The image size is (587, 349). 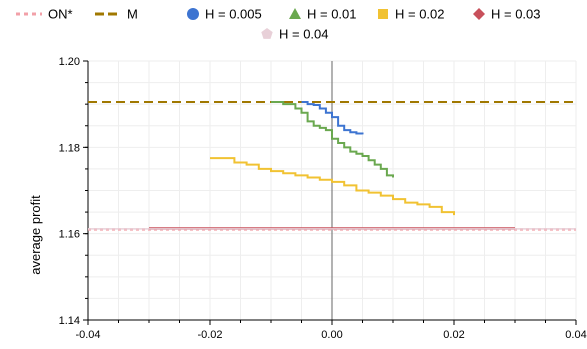 What do you see at coordinates (332, 14) in the screenshot?
I see `legend-label: H = 0.01` at bounding box center [332, 14].